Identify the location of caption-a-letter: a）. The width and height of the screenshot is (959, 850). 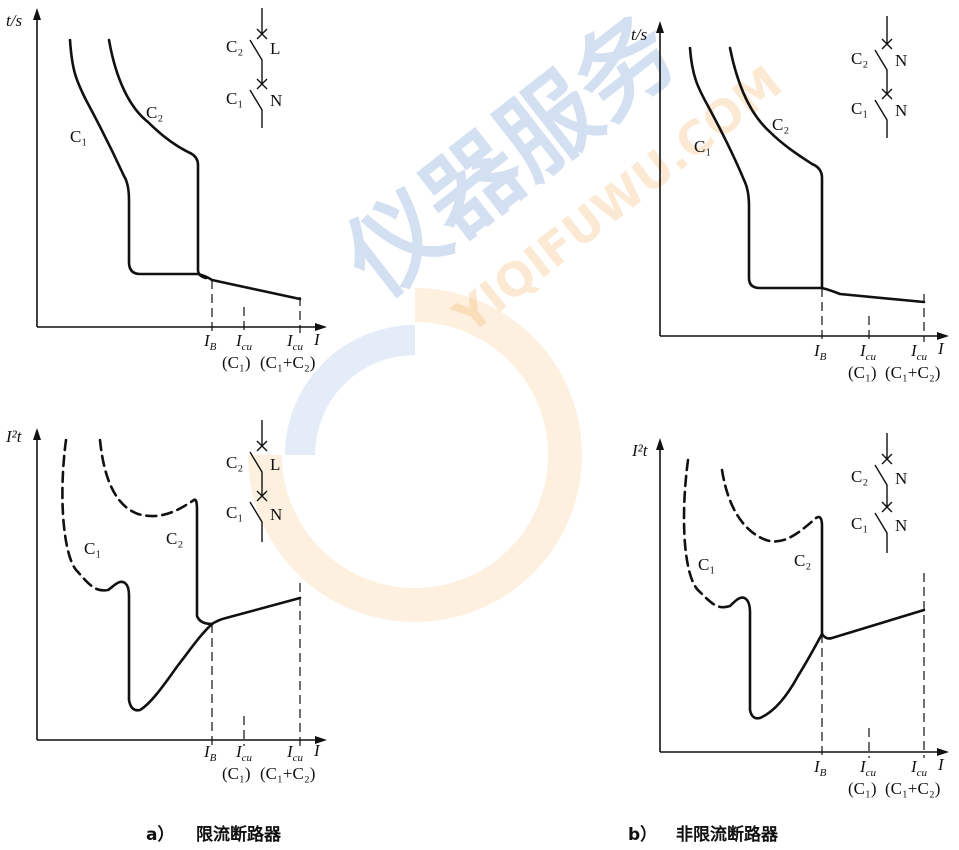
(160, 834).